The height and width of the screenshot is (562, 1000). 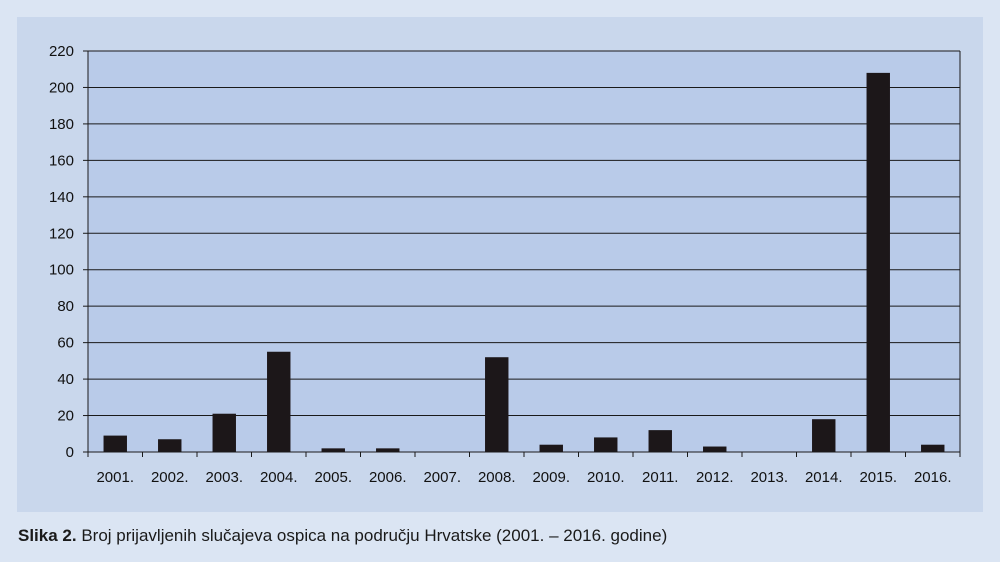 I want to click on y-tick-label: 60, so click(x=65, y=343).